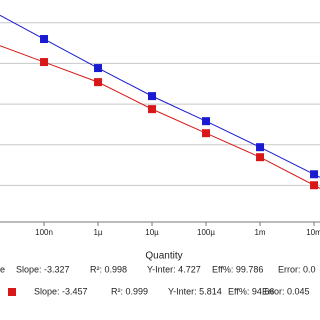  Describe the element at coordinates (174, 269) in the screenshot. I see `legend-stat: Y-Inter: 4.727` at that location.